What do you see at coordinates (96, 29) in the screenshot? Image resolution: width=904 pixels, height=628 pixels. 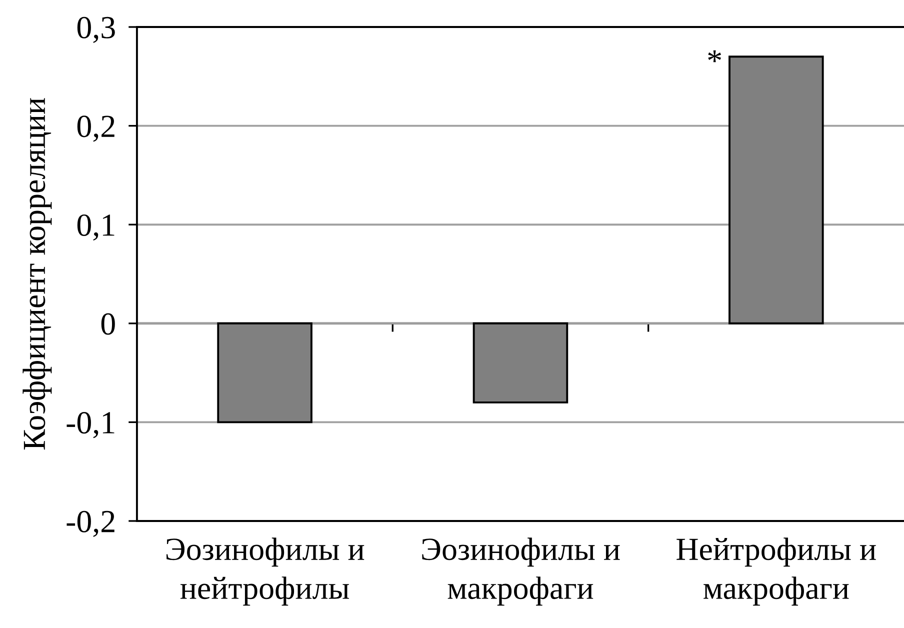 I see `y-tick-label: 0,3` at bounding box center [96, 29].